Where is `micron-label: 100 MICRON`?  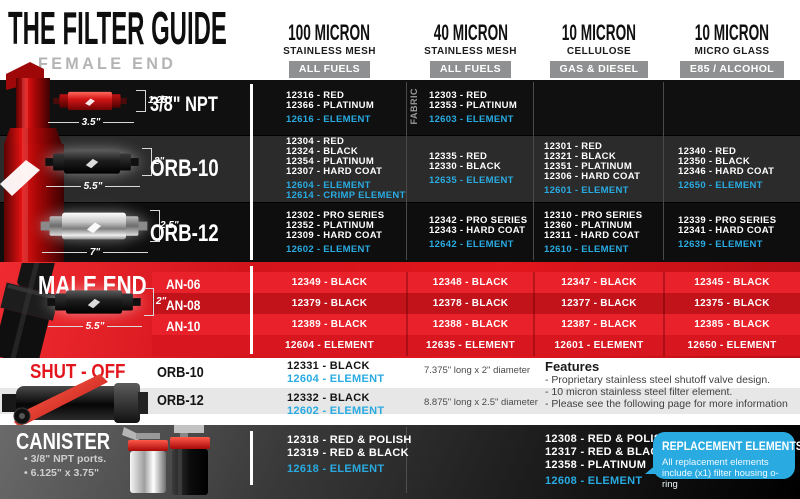 micron-label: 100 MICRON is located at coordinates (329, 32).